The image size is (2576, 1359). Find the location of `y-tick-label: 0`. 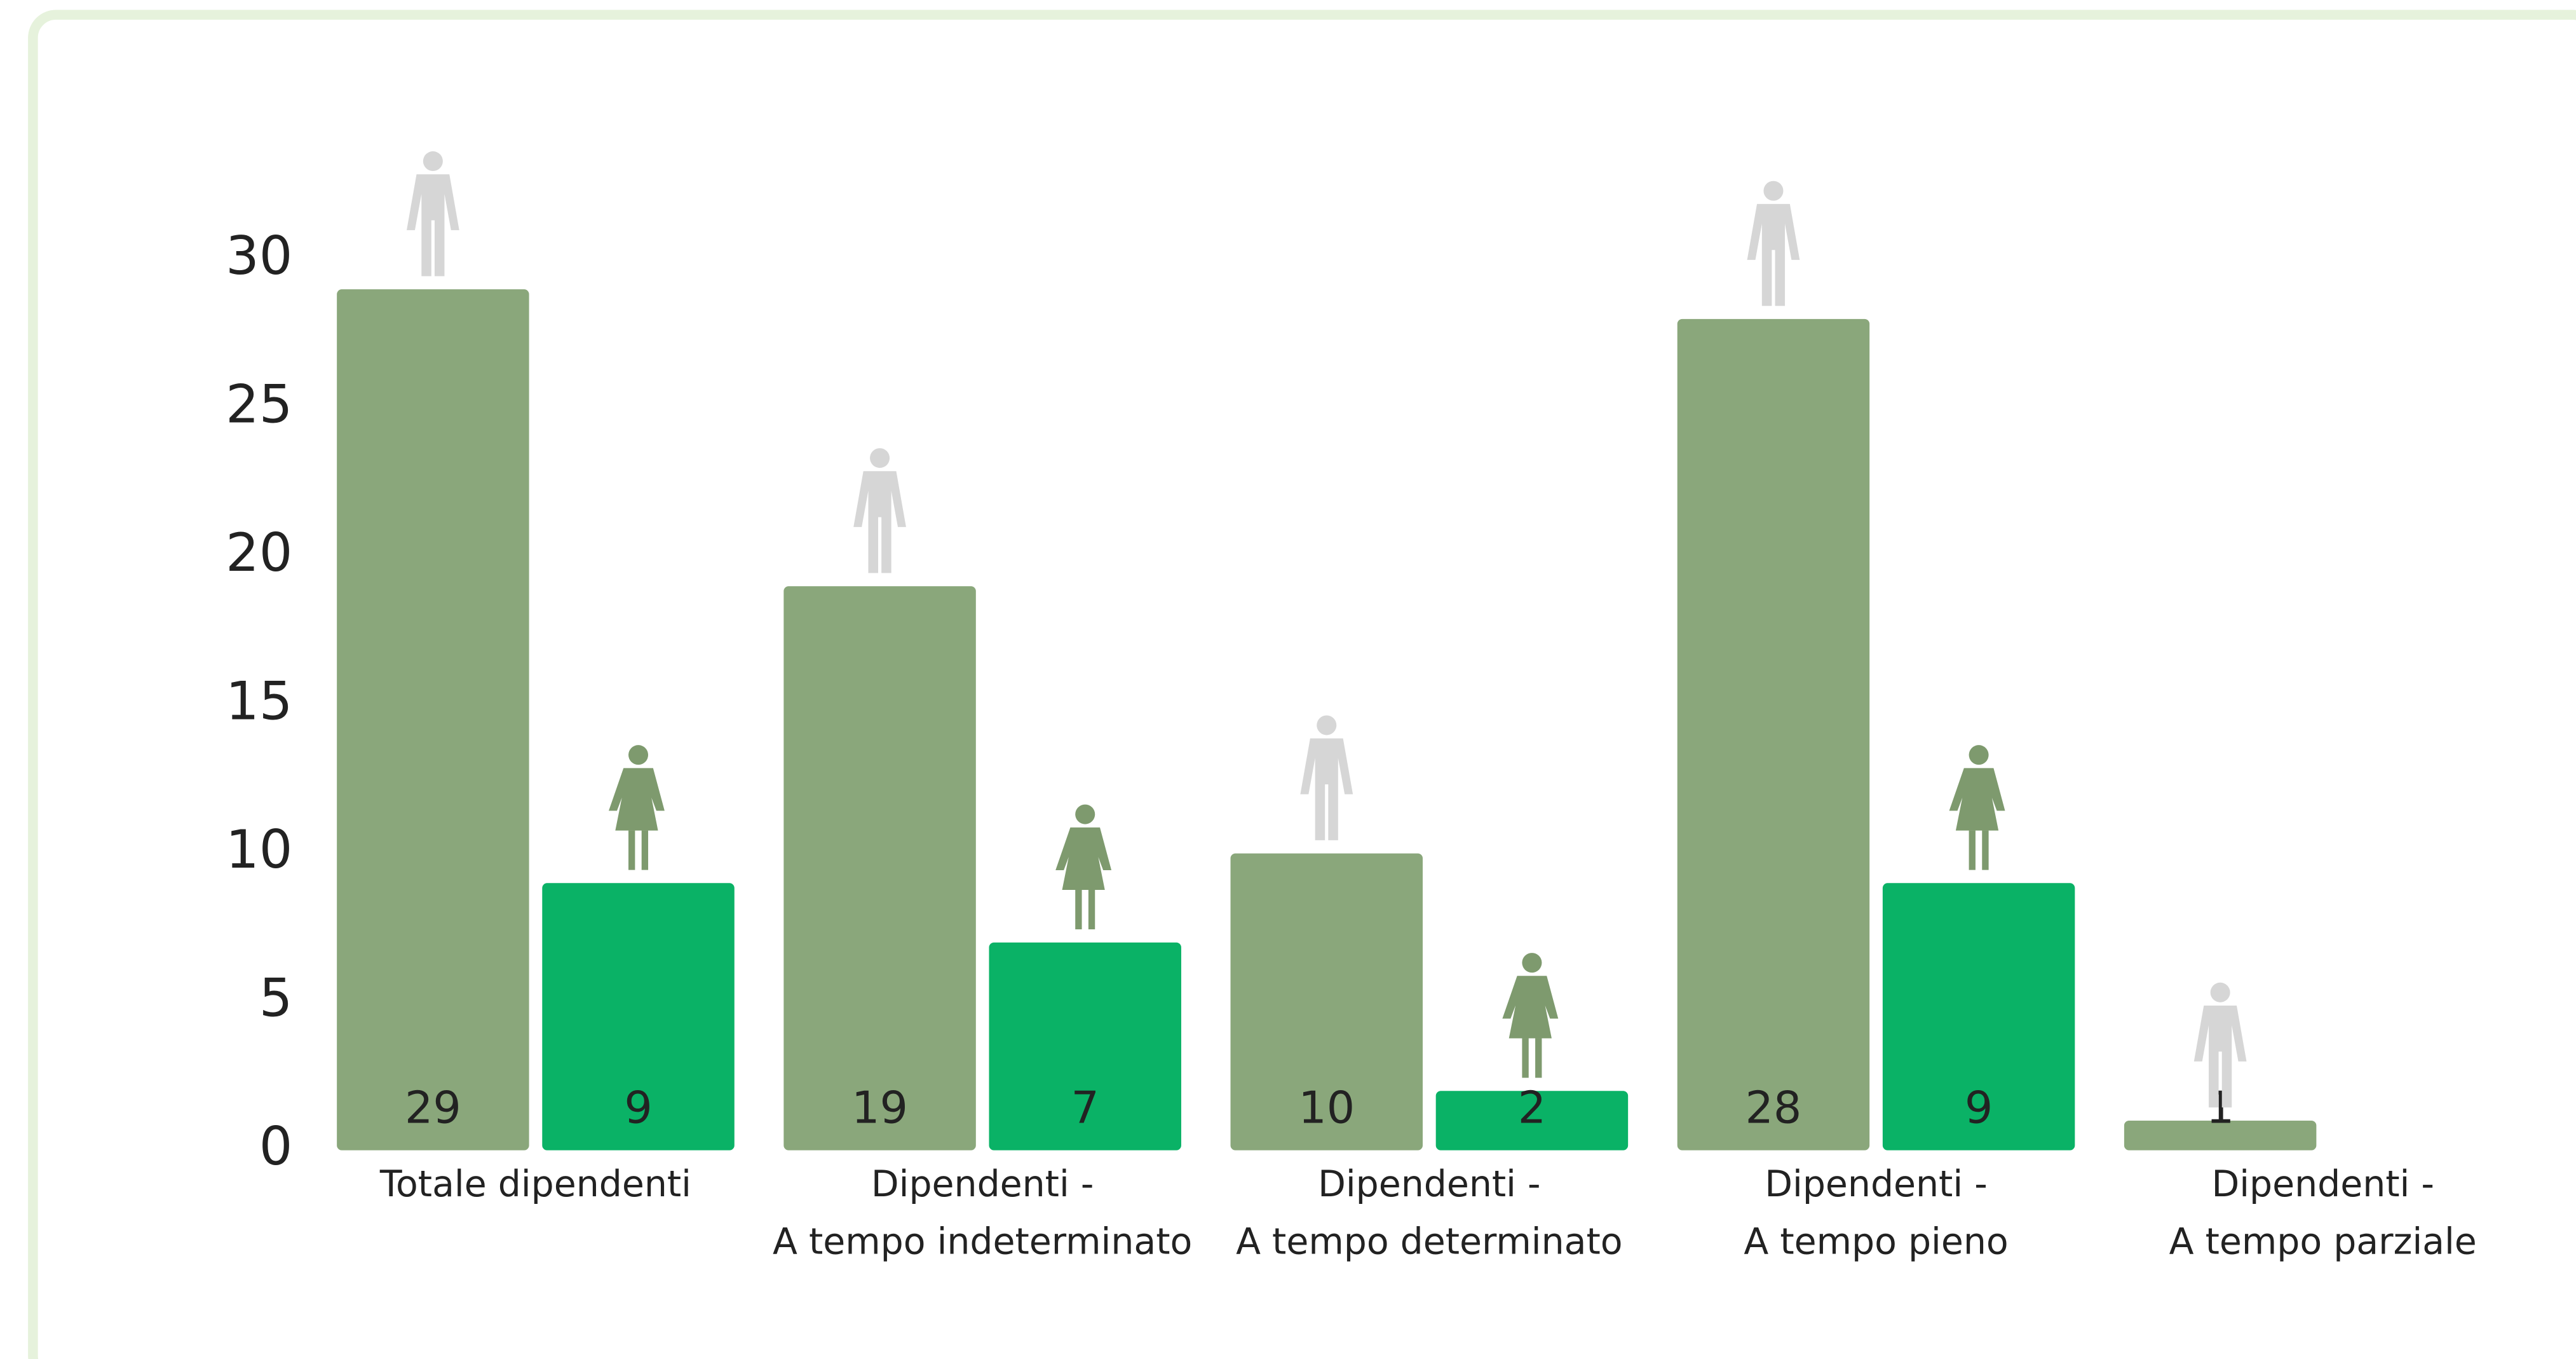

y-tick-label: 0 is located at coordinates (276, 1146).